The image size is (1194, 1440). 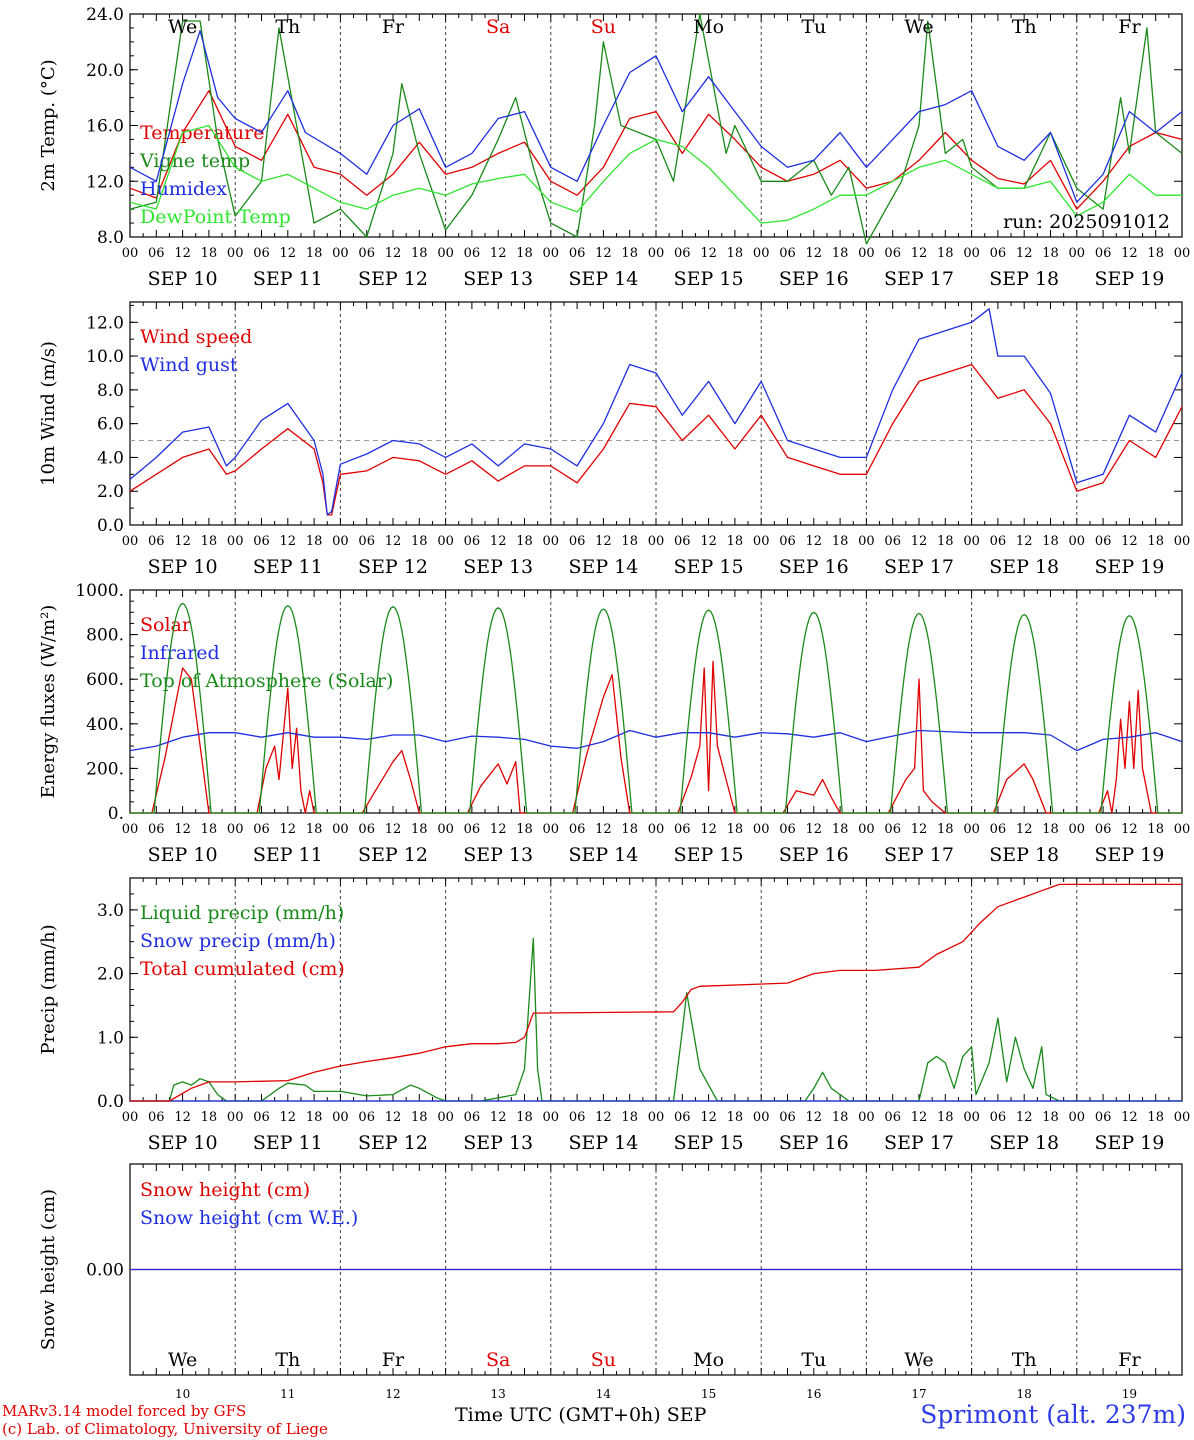 What do you see at coordinates (110, 1102) in the screenshot?
I see `y-tick-label: 0.0` at bounding box center [110, 1102].